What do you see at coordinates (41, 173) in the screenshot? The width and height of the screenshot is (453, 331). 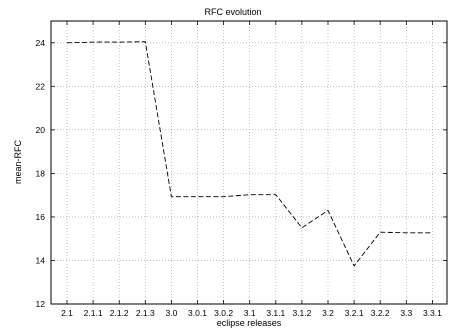 I see `y-tick-label: 18` at bounding box center [41, 173].